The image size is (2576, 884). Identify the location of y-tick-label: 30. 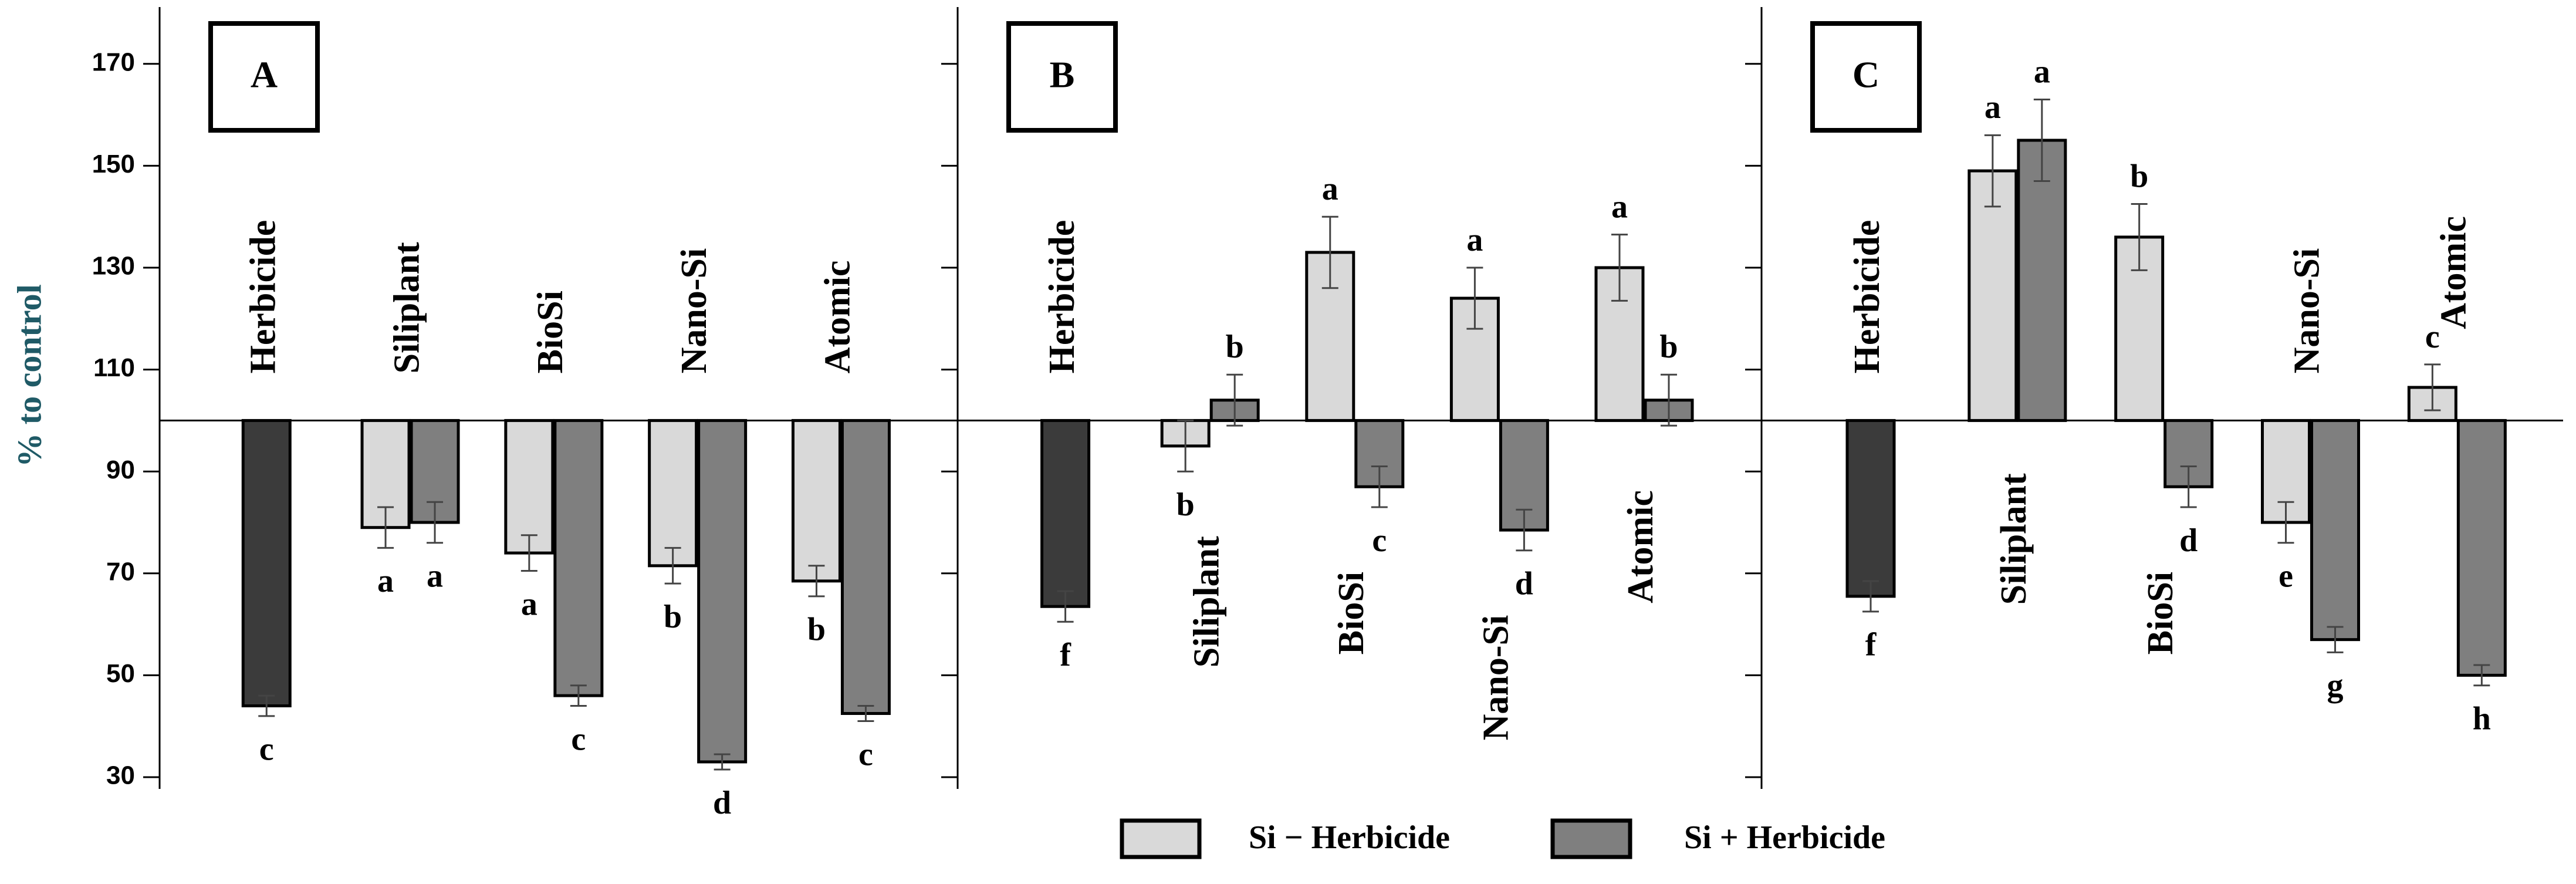
(120, 775).